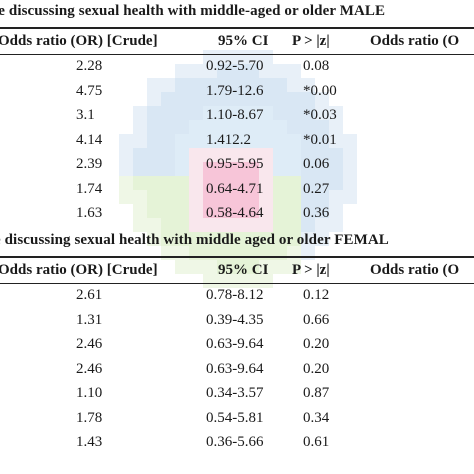  What do you see at coordinates (89, 295) in the screenshot?
I see `cell-or-crude: 2.61` at bounding box center [89, 295].